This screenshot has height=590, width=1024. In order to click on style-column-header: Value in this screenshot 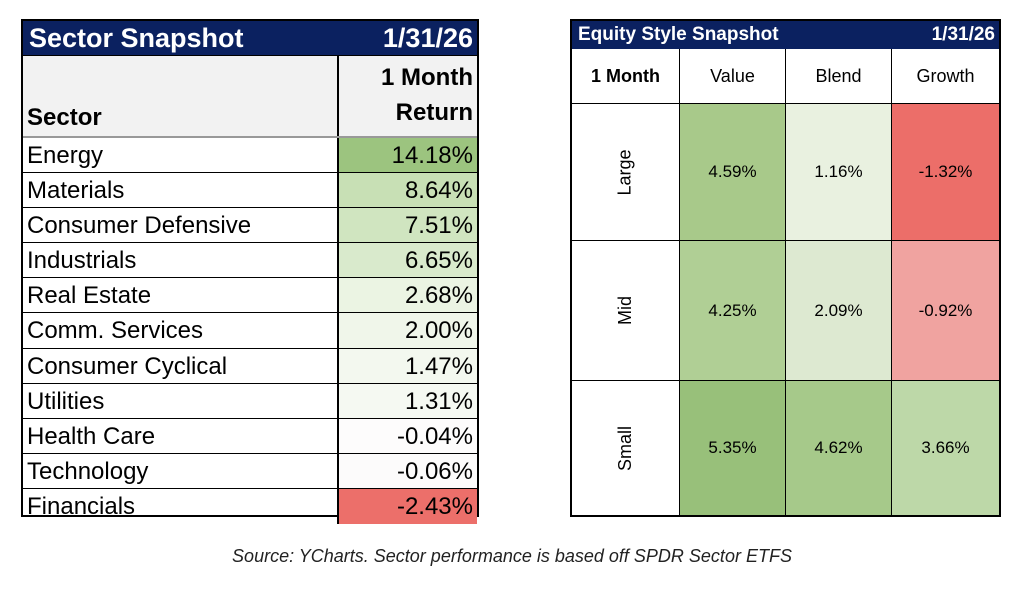, I will do `click(733, 76)`.